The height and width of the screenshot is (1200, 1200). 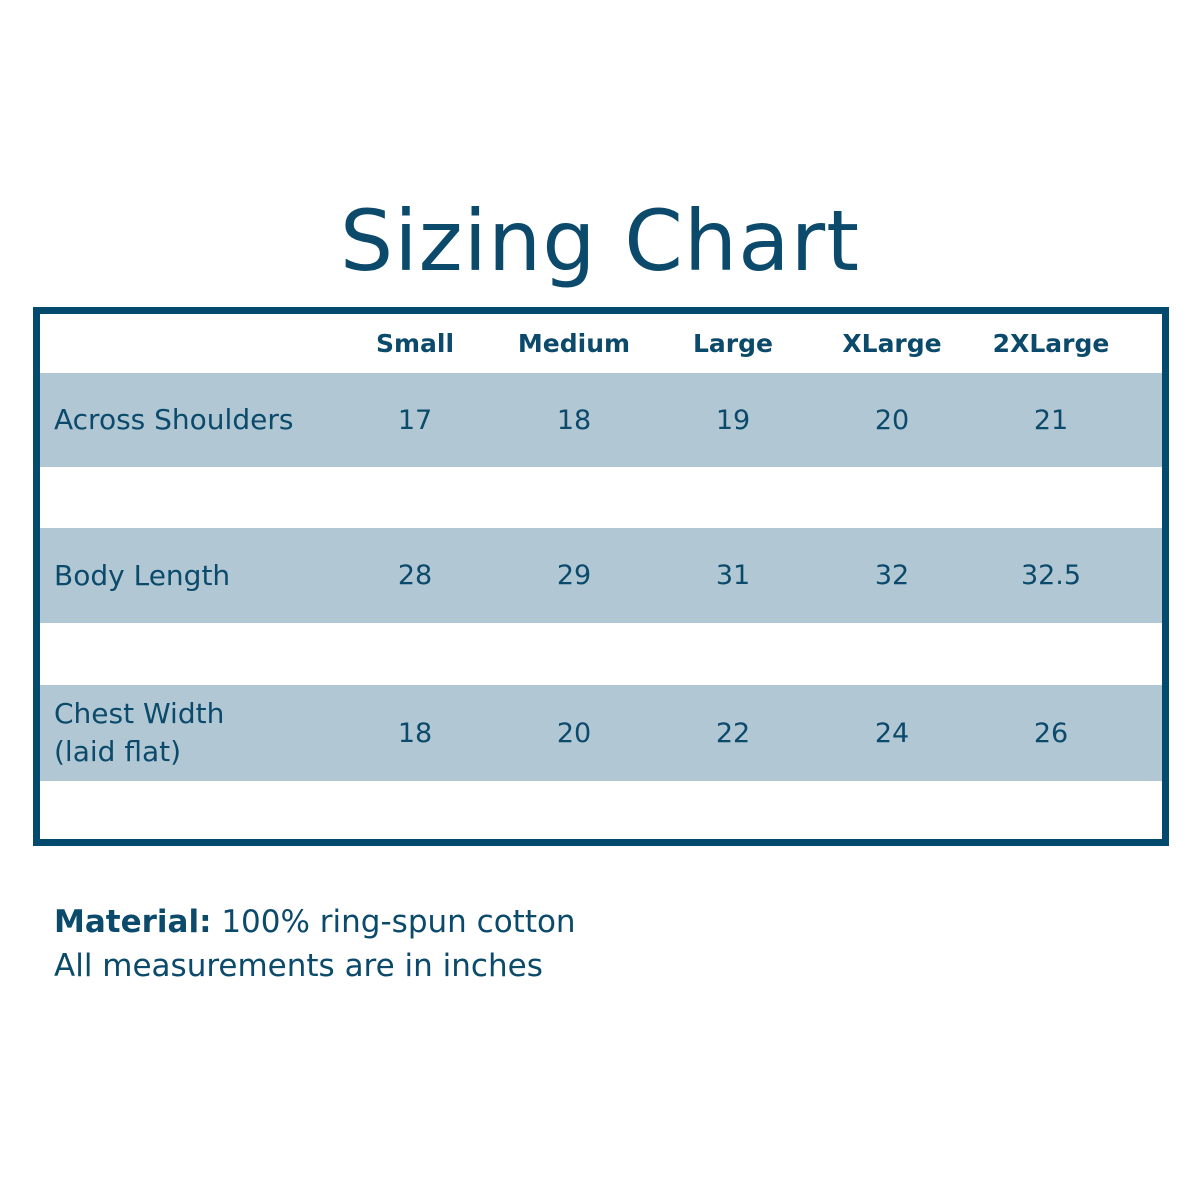 What do you see at coordinates (1051, 420) in the screenshot?
I see `table-cell: 21` at bounding box center [1051, 420].